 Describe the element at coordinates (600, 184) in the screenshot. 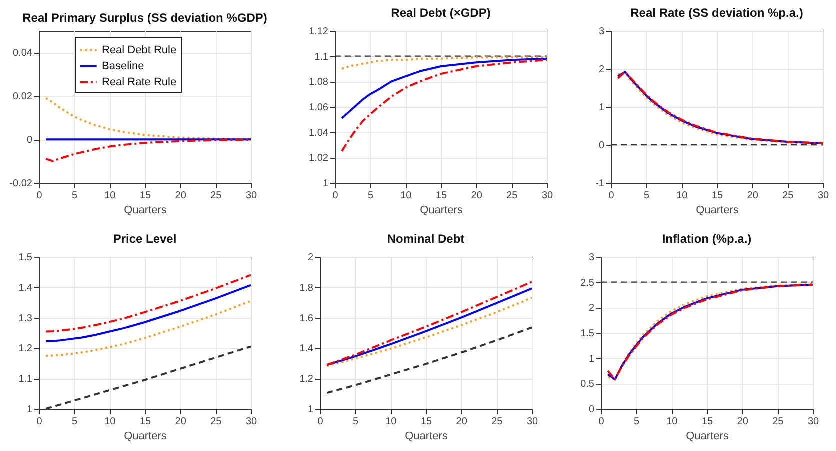

I see `y-tick-label: -1` at that location.